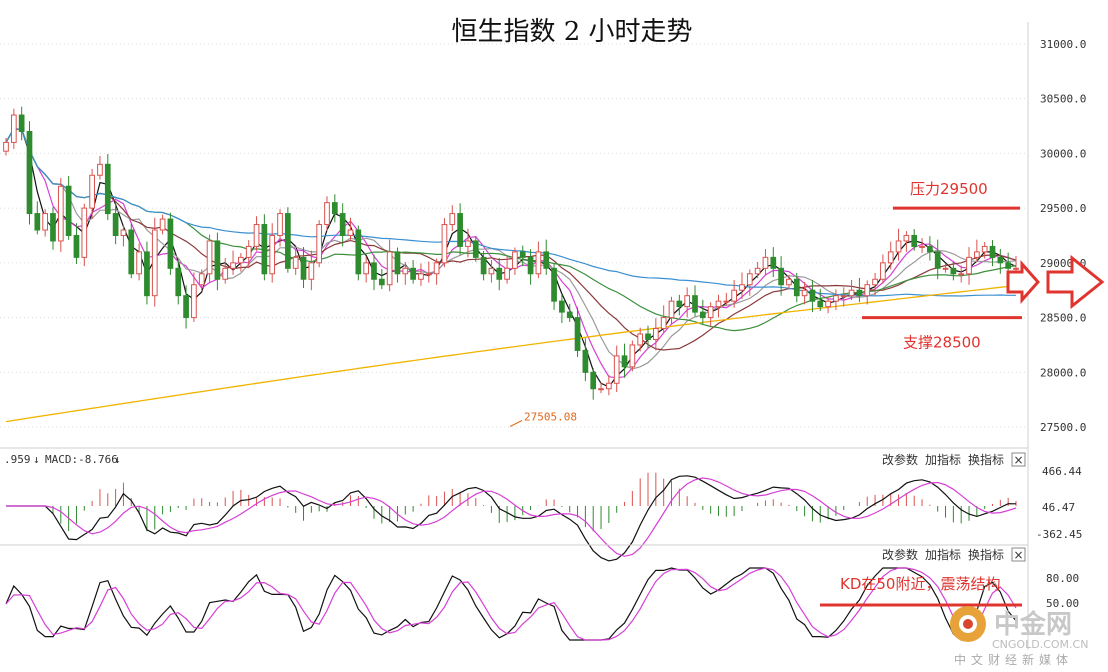  Describe the element at coordinates (943, 459) in the screenshot. I see `macd-add-indicator-button: 加指标` at that location.